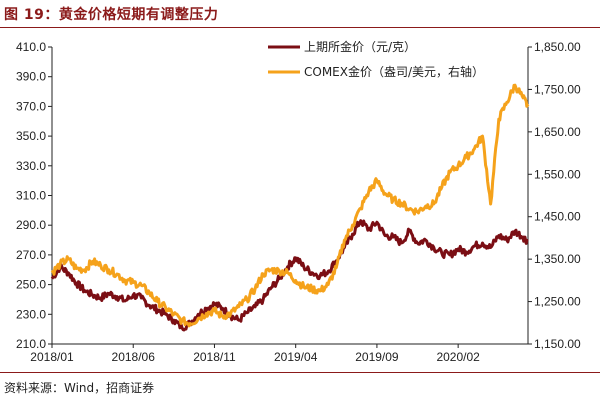  I want to click on left-tick-label: 290.0, so click(31, 225).